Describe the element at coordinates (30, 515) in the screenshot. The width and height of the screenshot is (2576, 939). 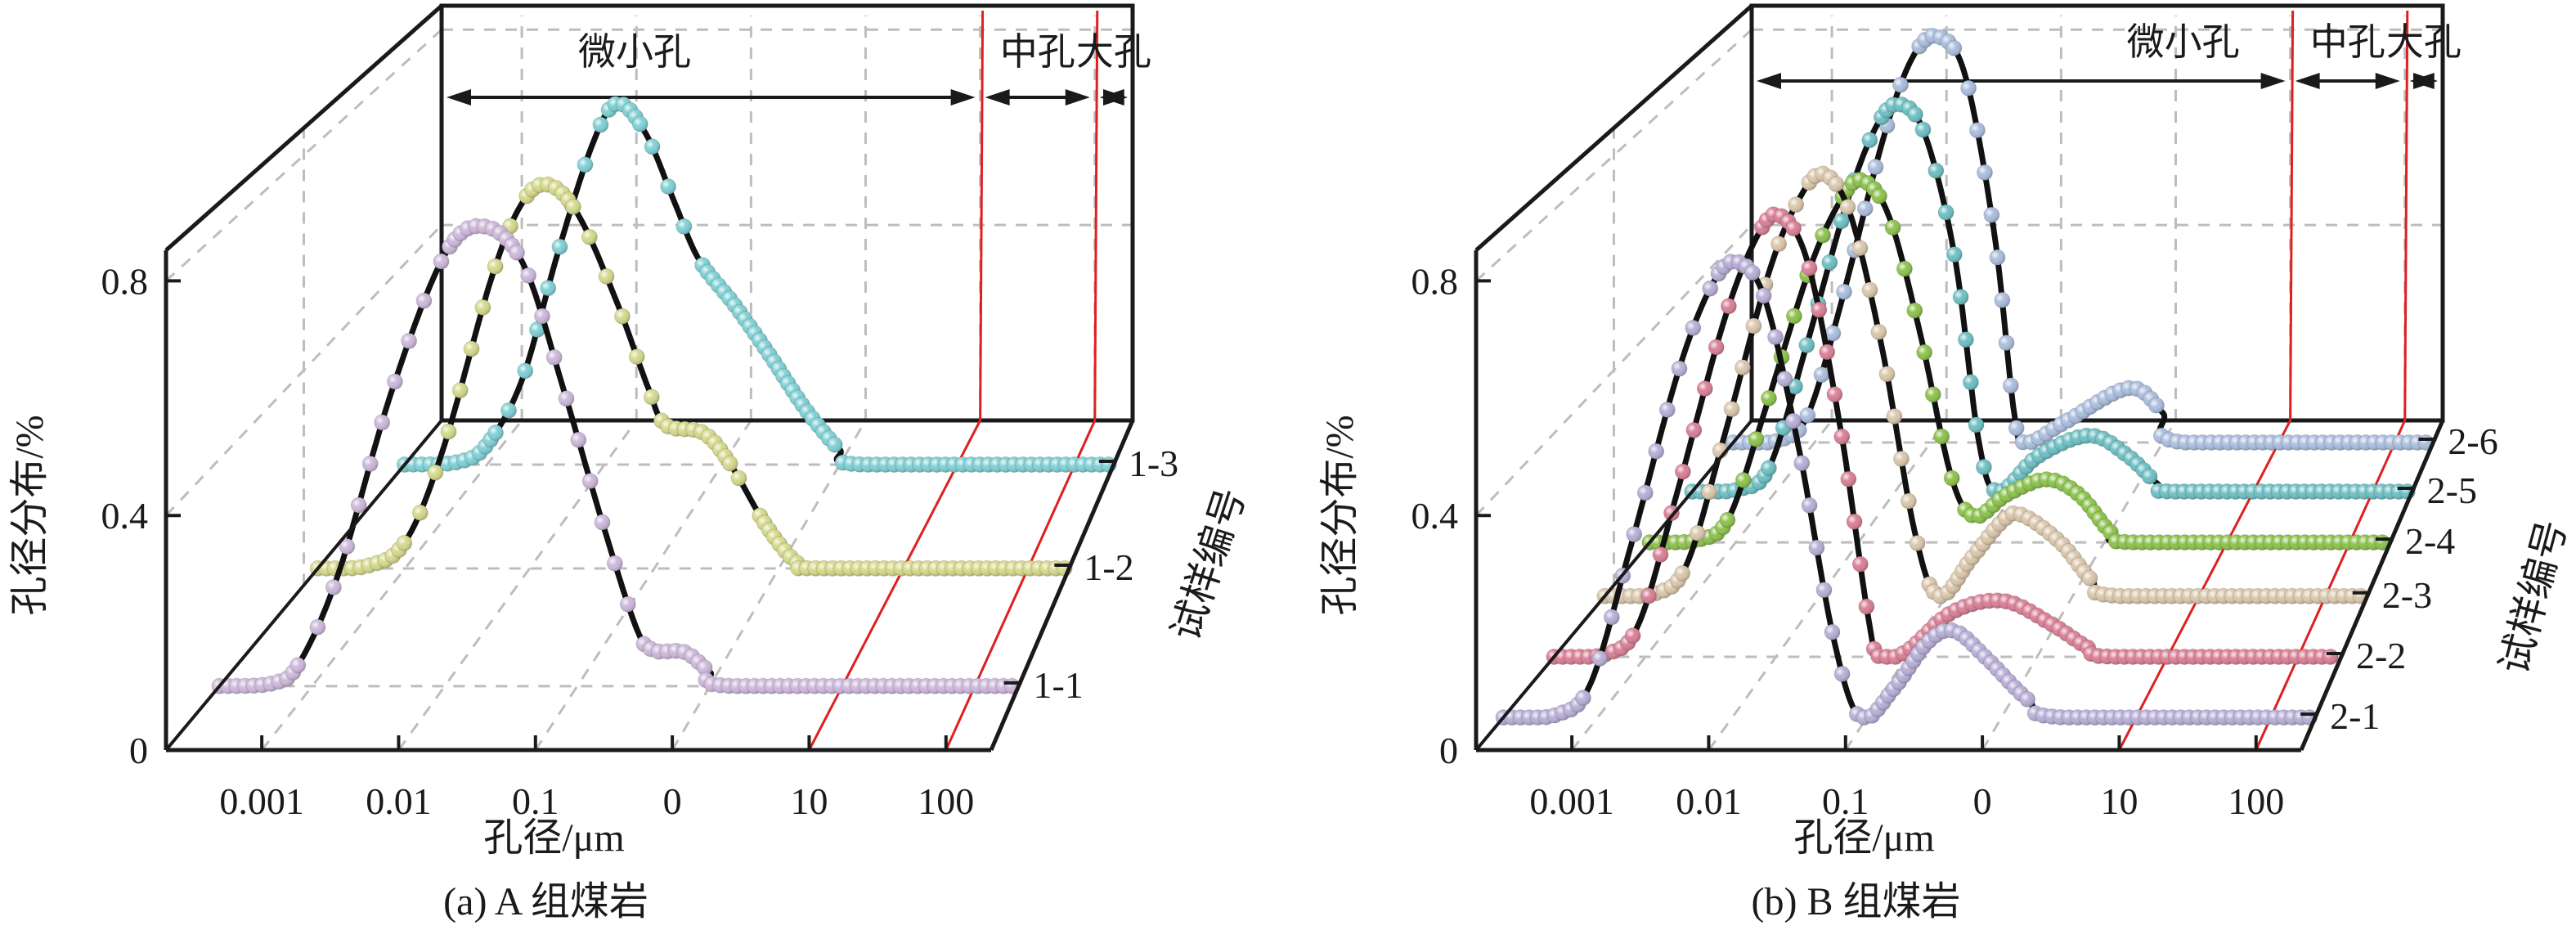
I see `y-axis-title: 孔径分布/%` at that location.